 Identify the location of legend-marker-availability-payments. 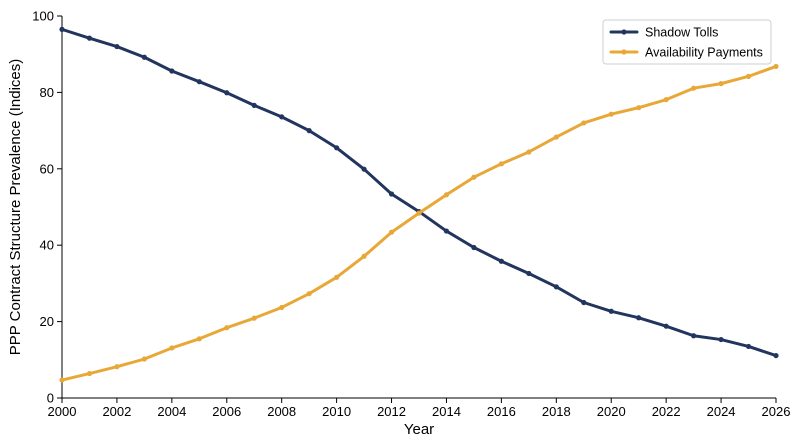
(624, 52).